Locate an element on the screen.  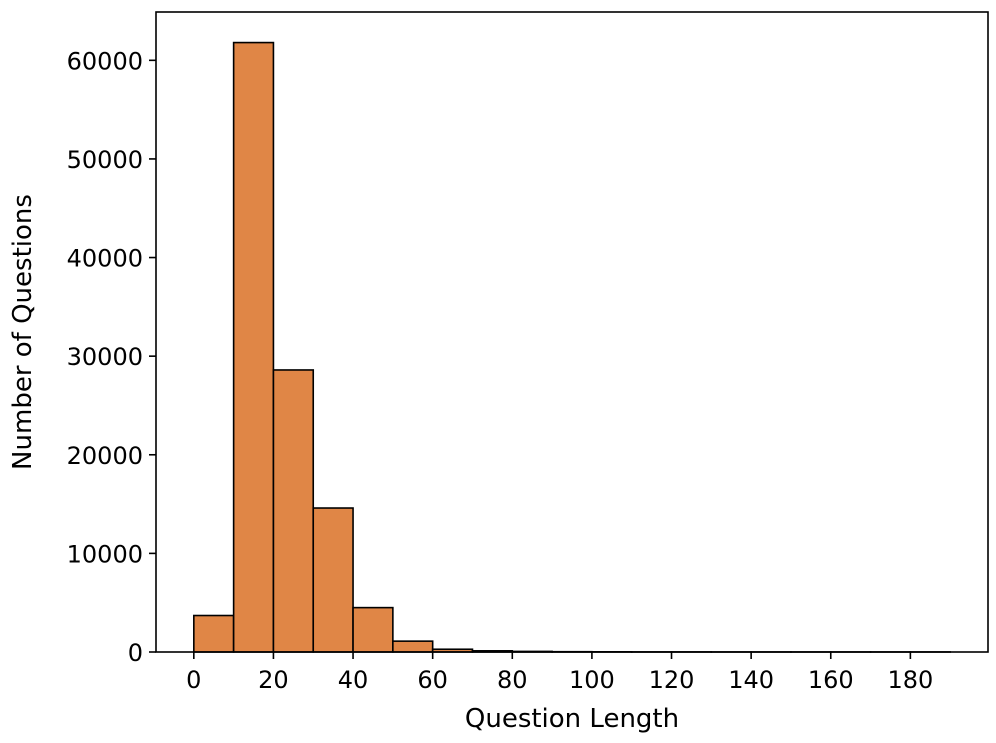
y-tick-label: 40000 is located at coordinates (105, 259).